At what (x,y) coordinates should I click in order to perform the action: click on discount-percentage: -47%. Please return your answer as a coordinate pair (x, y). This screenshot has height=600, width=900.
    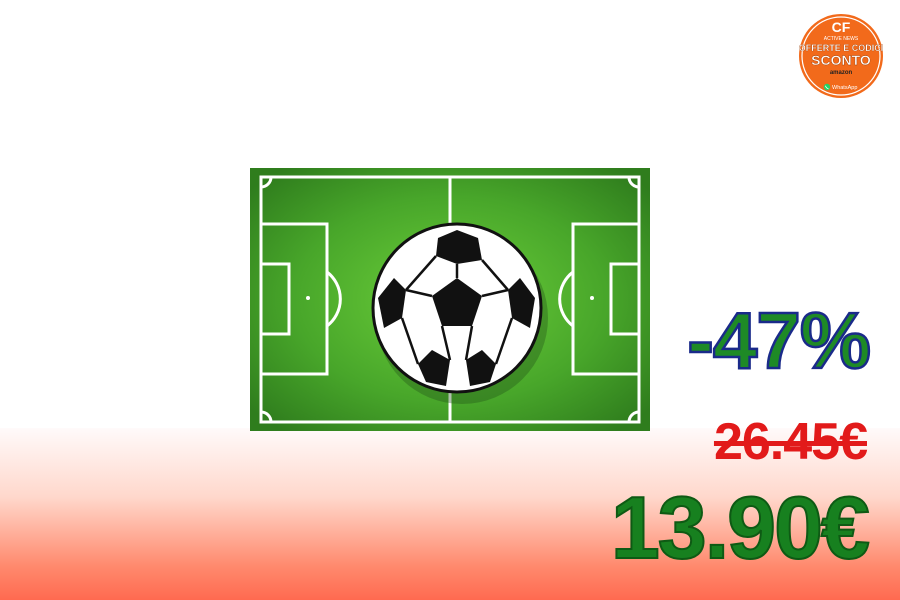
    Looking at the image, I should click on (779, 341).